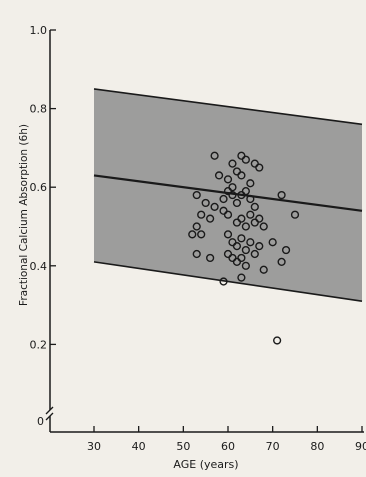 This screenshot has width=366, height=477. I want to click on x-tick-label: 50, so click(183, 446).